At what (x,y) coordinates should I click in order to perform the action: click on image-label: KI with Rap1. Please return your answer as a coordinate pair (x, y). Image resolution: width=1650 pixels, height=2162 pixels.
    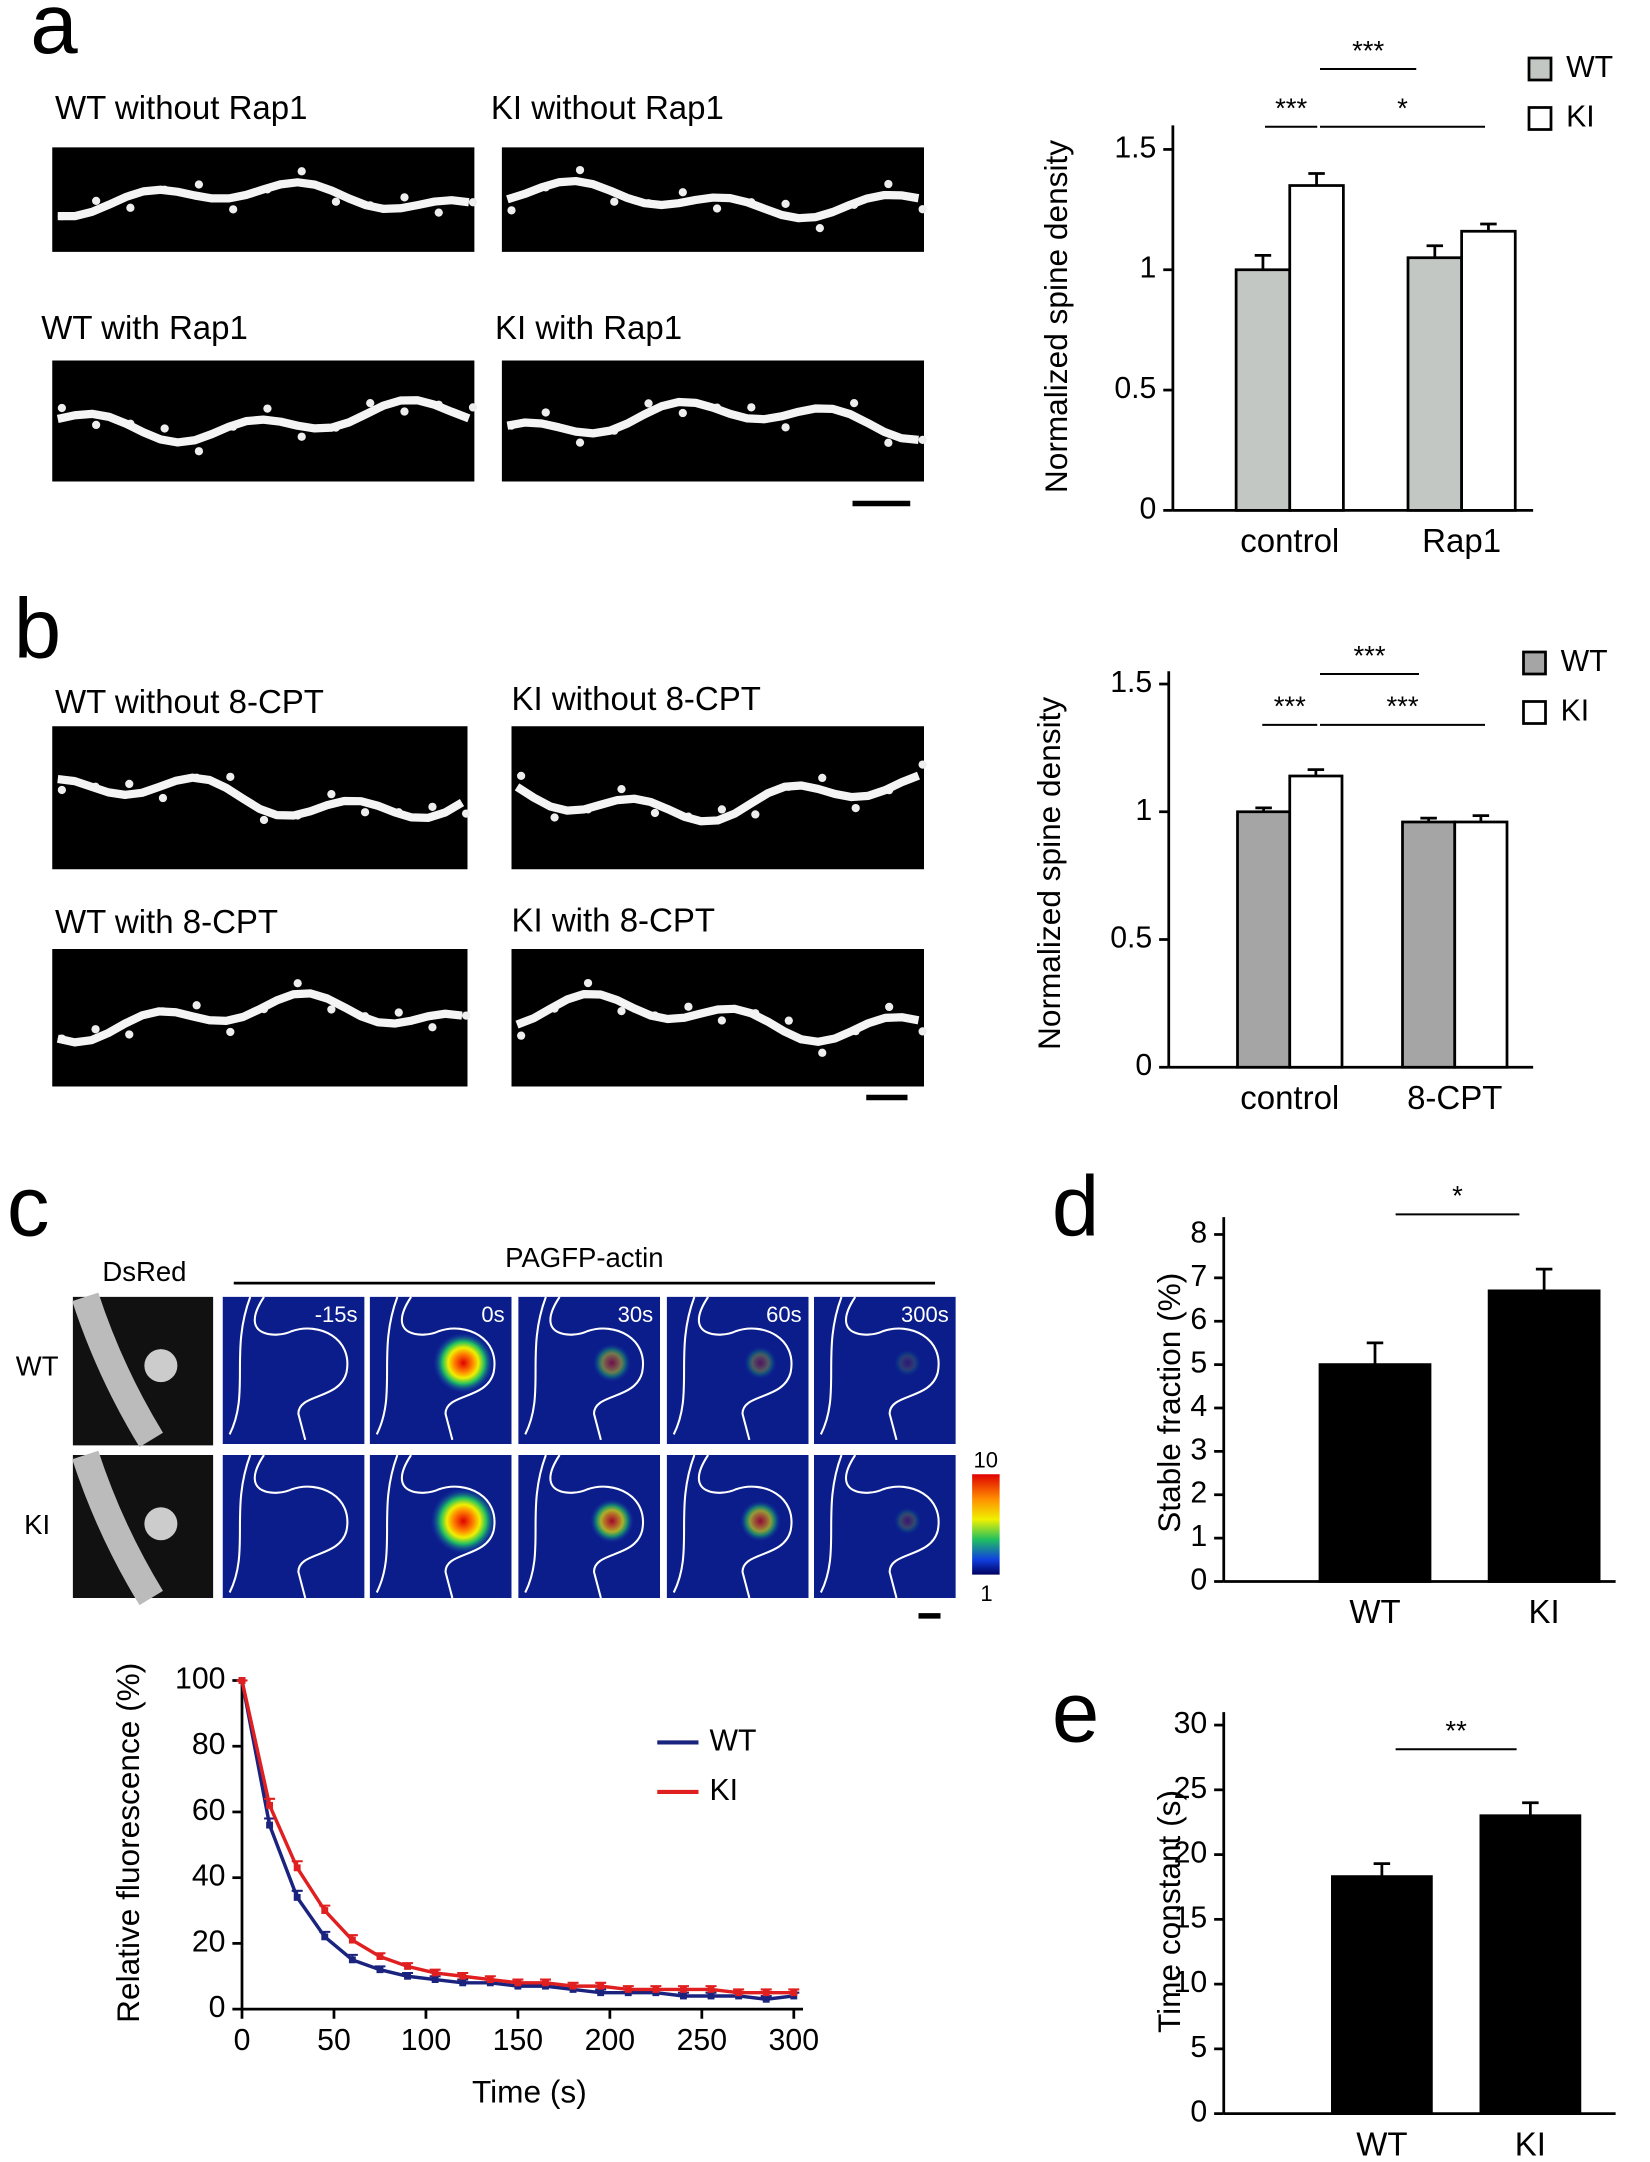
    Looking at the image, I should click on (588, 327).